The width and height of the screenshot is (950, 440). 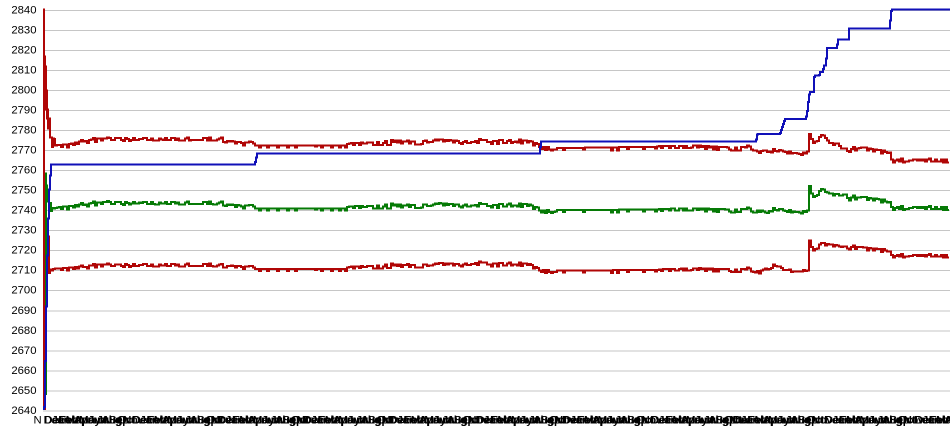 I want to click on svg-text: 2650, so click(x=23, y=391).